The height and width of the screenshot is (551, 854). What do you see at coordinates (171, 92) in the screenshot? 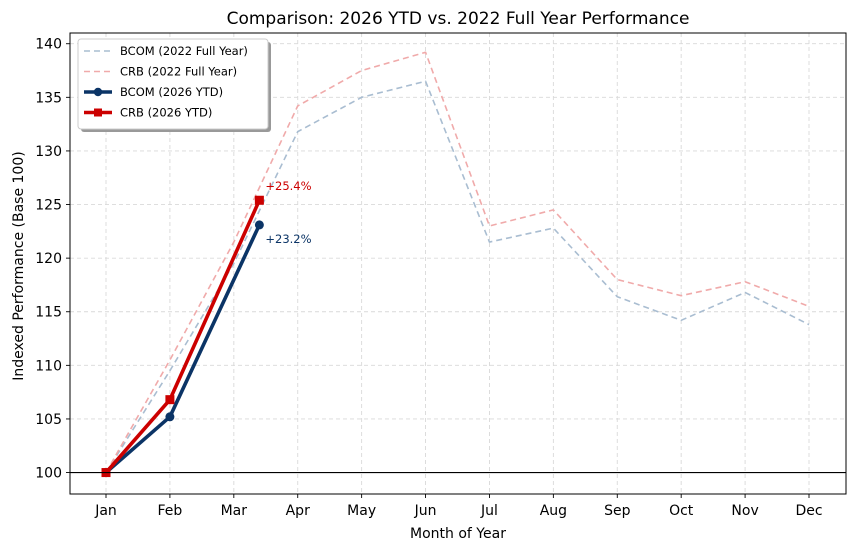
I see `legend-label: BCOM (2026 YTD)` at bounding box center [171, 92].